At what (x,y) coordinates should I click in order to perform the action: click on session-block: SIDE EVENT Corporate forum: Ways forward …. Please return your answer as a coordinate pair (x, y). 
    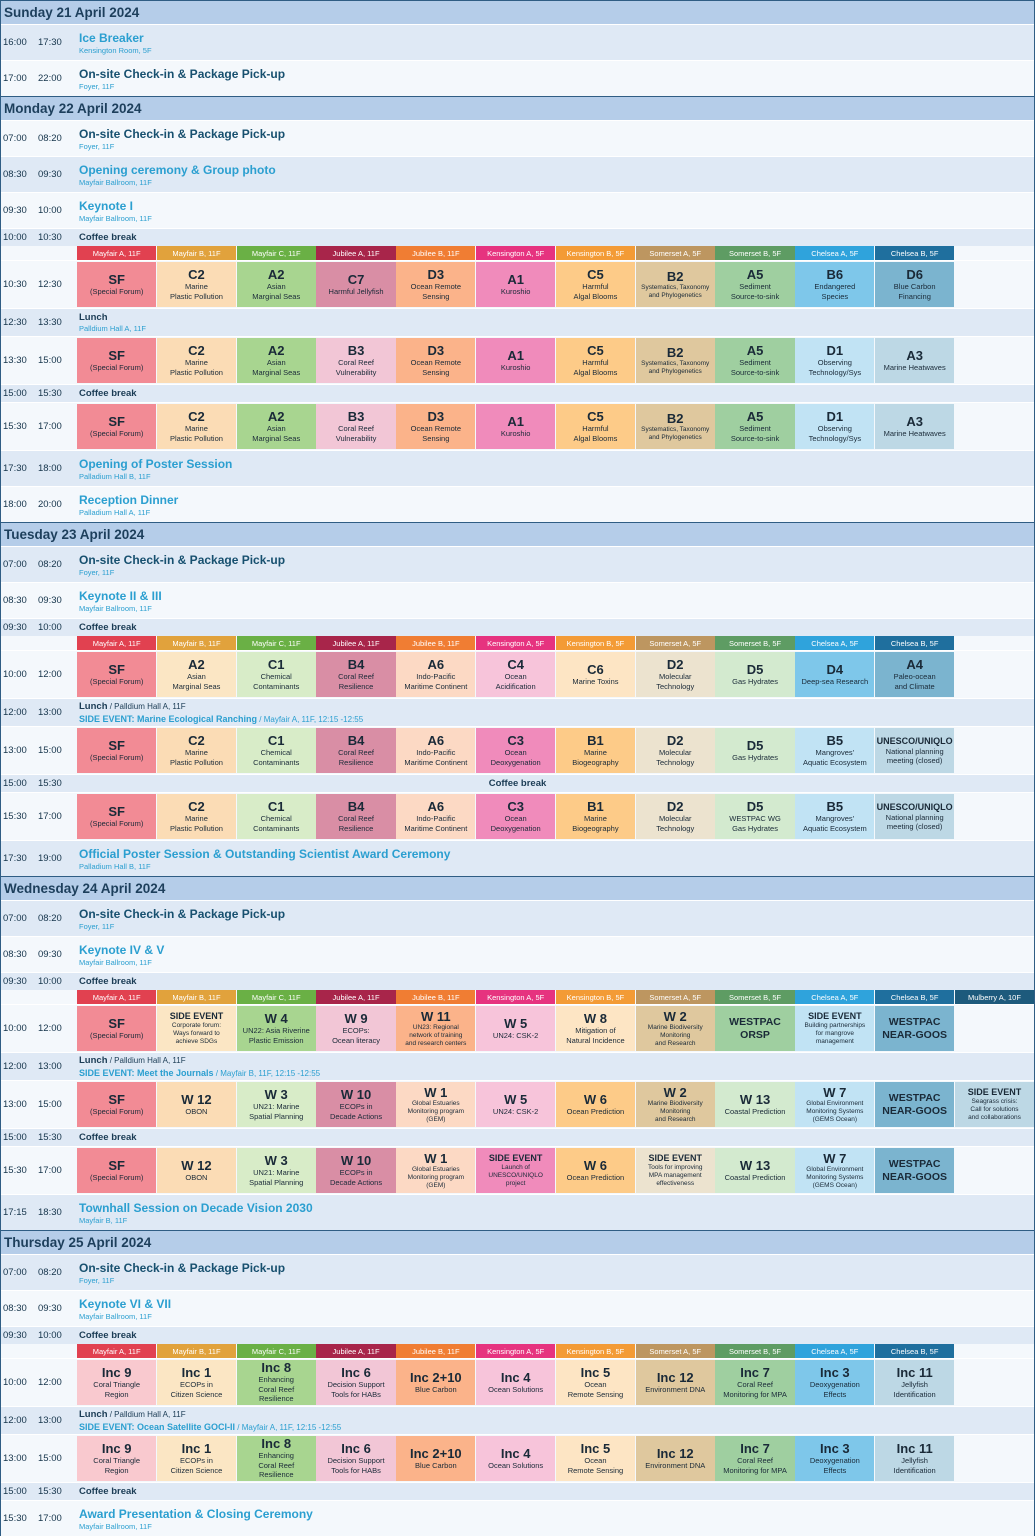
    Looking at the image, I should click on (196, 1028).